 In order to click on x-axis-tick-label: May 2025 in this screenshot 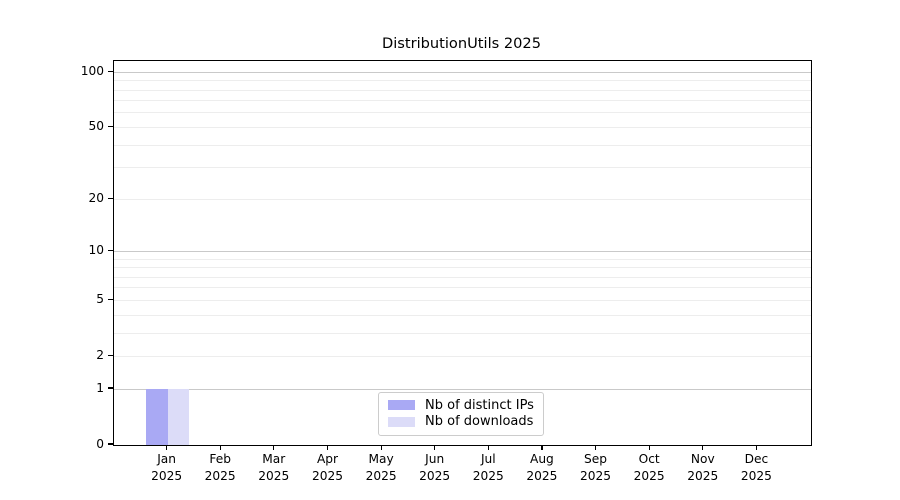, I will do `click(381, 467)`.